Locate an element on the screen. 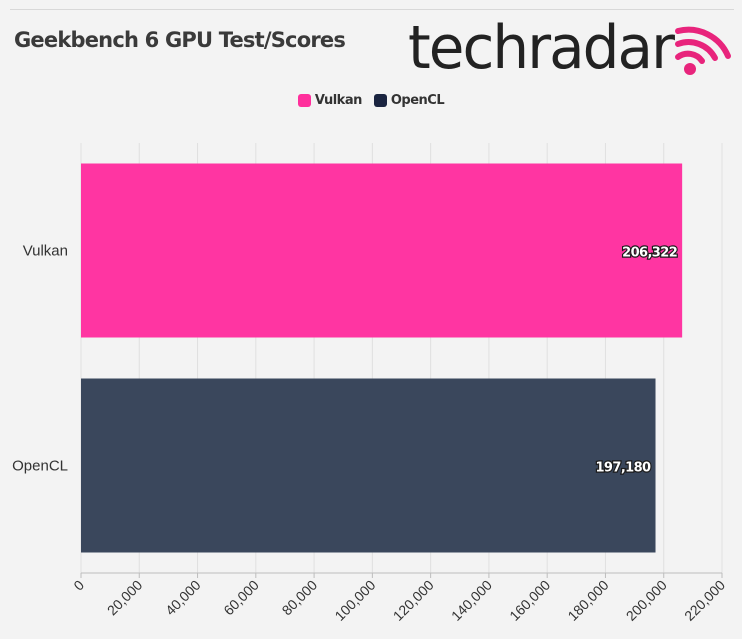  category-label-vulkan: Vulkan is located at coordinates (45, 251).